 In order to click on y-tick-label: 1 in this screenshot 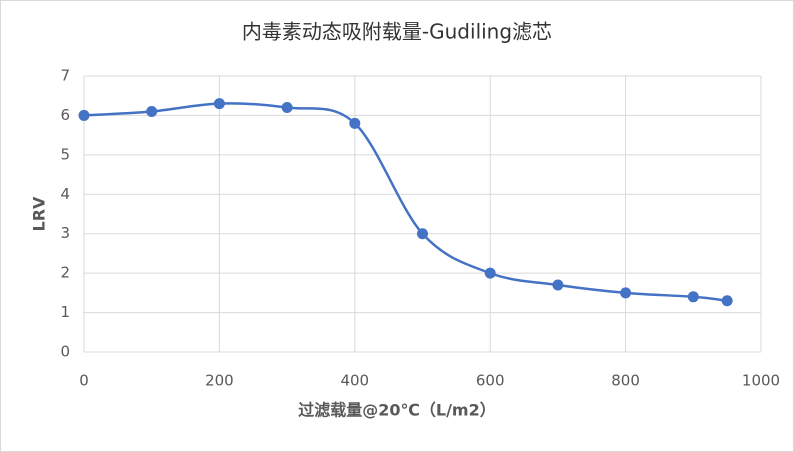, I will do `click(65, 312)`.